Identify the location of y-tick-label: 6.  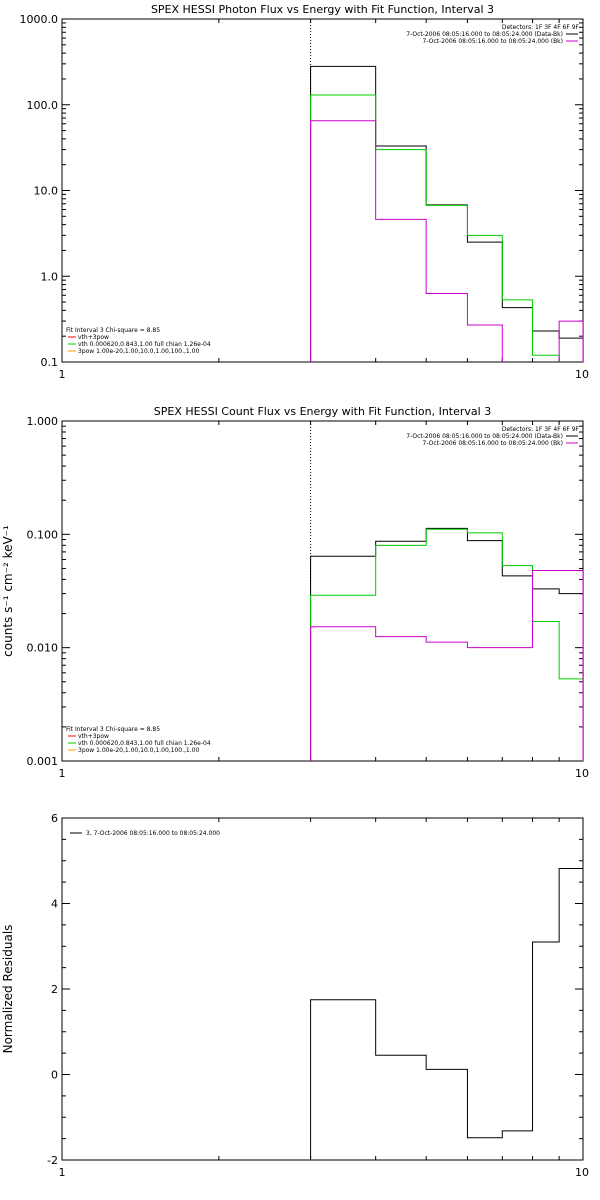
(54, 818).